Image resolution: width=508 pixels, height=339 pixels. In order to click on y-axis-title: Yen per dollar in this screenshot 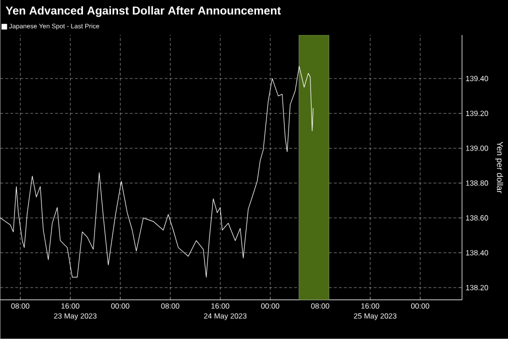, I will do `click(499, 168)`.